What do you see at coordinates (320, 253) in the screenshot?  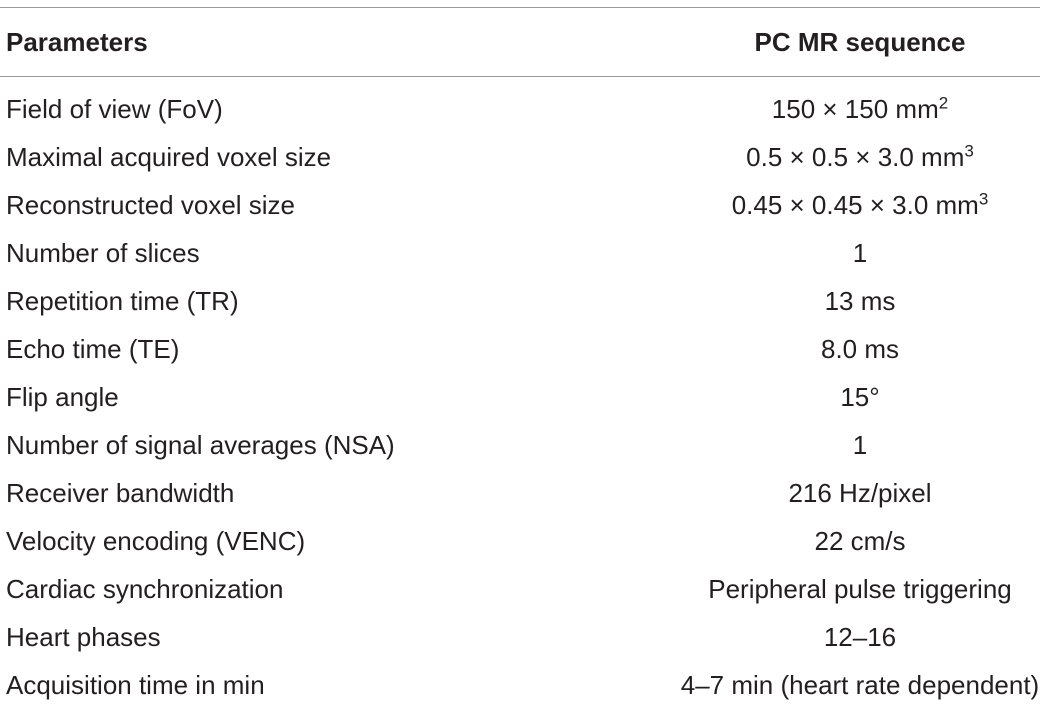 I see `row-parameter: Number of slices` at bounding box center [320, 253].